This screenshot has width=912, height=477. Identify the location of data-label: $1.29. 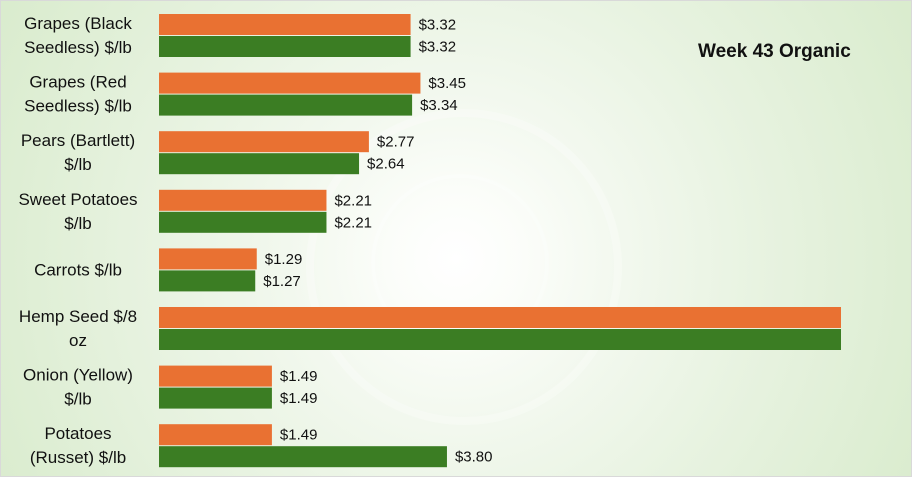
(284, 259).